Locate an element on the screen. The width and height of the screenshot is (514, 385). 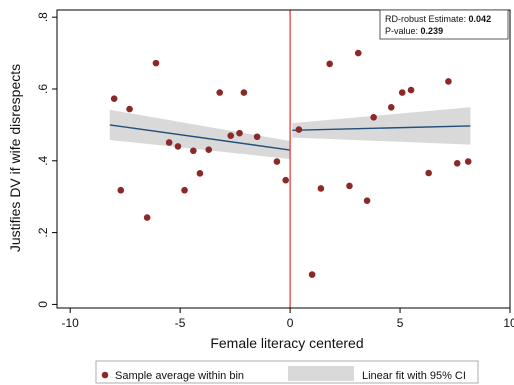
x-axis-title: Female literacy centered is located at coordinates (286, 343).